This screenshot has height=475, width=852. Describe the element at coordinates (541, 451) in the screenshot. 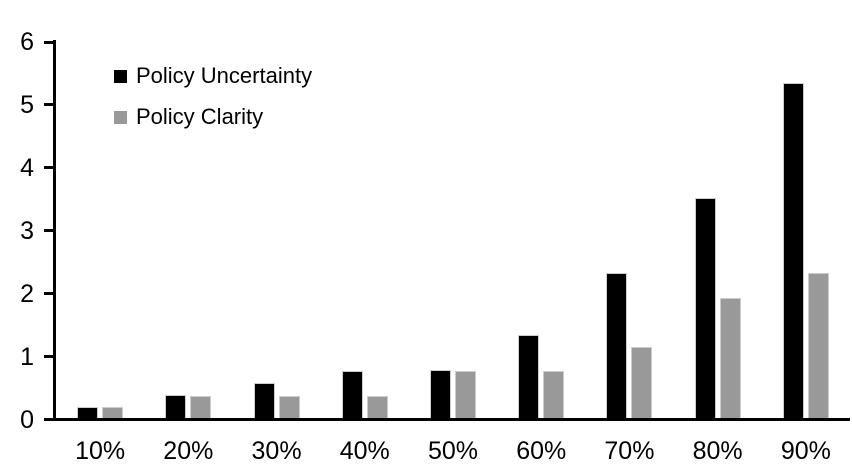

I see `x-tick-label: 60%` at that location.